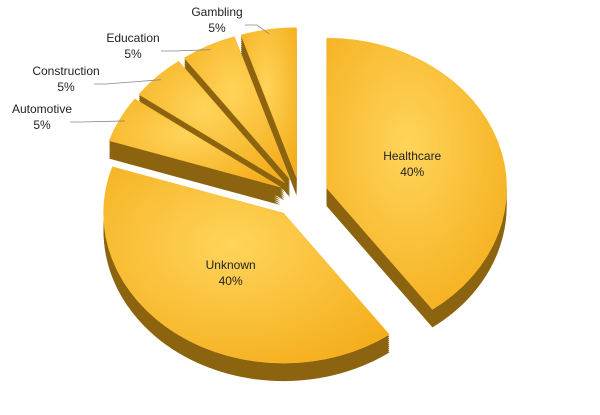  I want to click on slice-label: Healthcare, so click(412, 156).